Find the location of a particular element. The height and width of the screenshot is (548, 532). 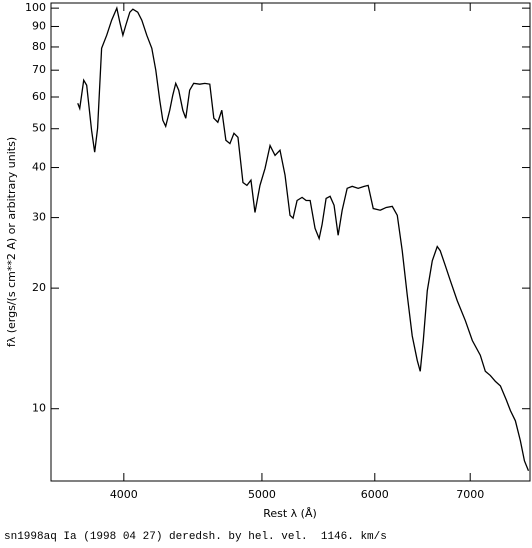

y-tick-label: 40 is located at coordinates (39, 167).